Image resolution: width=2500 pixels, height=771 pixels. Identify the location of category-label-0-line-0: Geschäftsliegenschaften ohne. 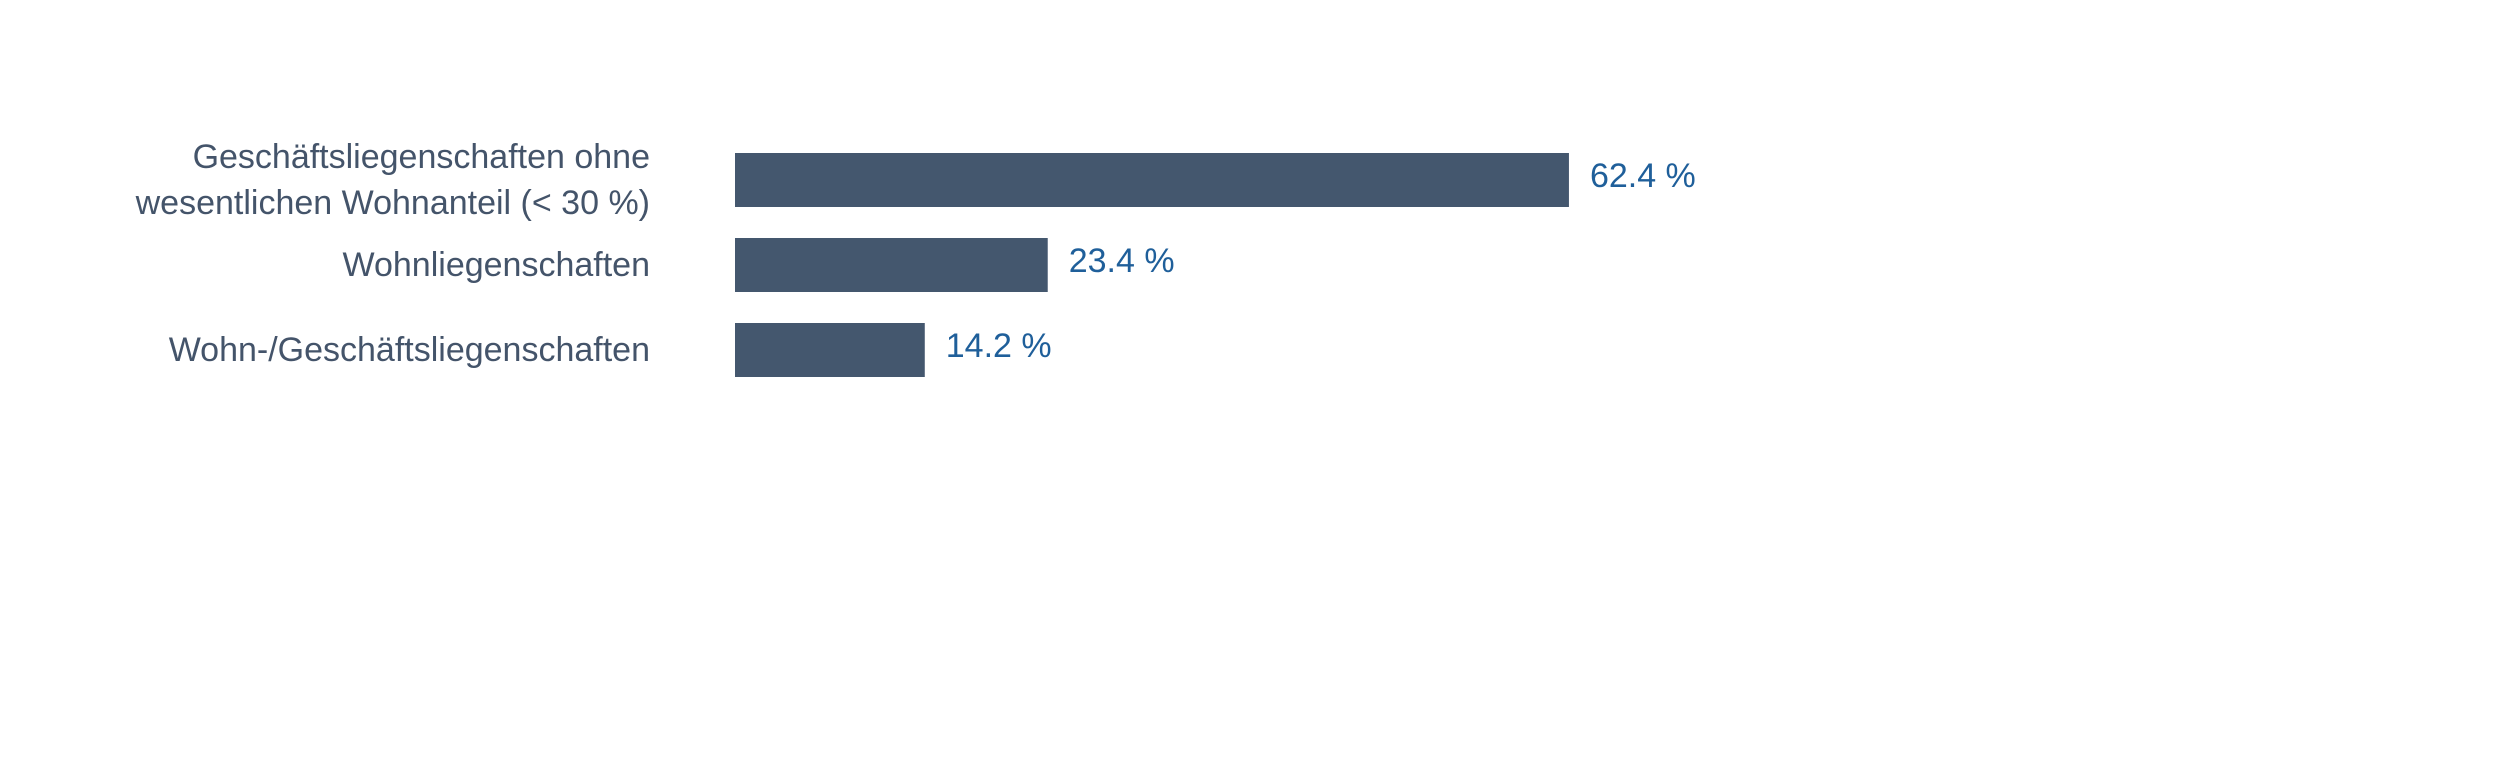
(421, 157).